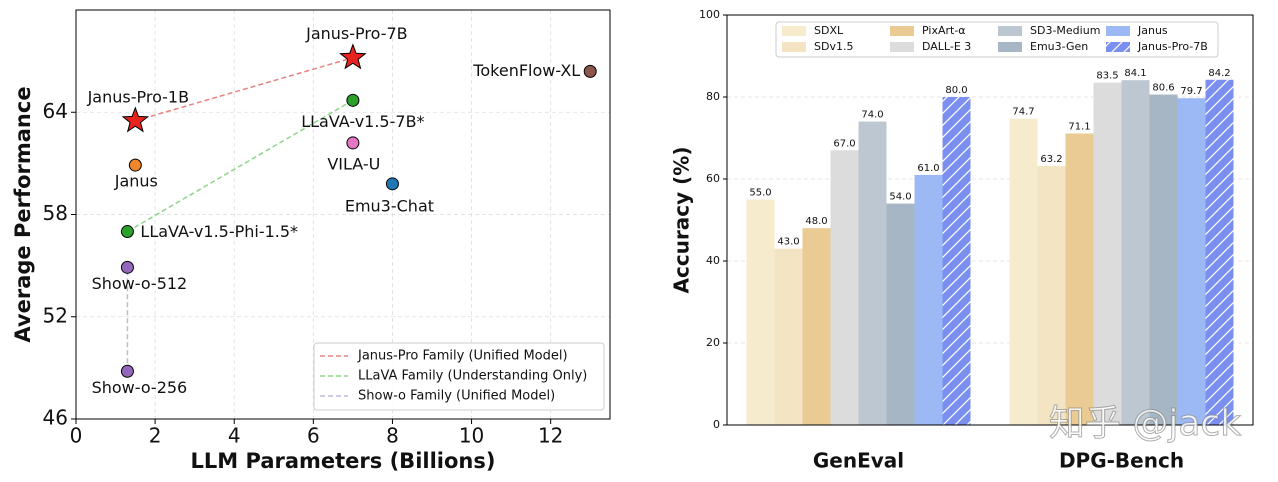 The image size is (1278, 482). Describe the element at coordinates (234, 436) in the screenshot. I see `x-tick-label: 4` at that location.